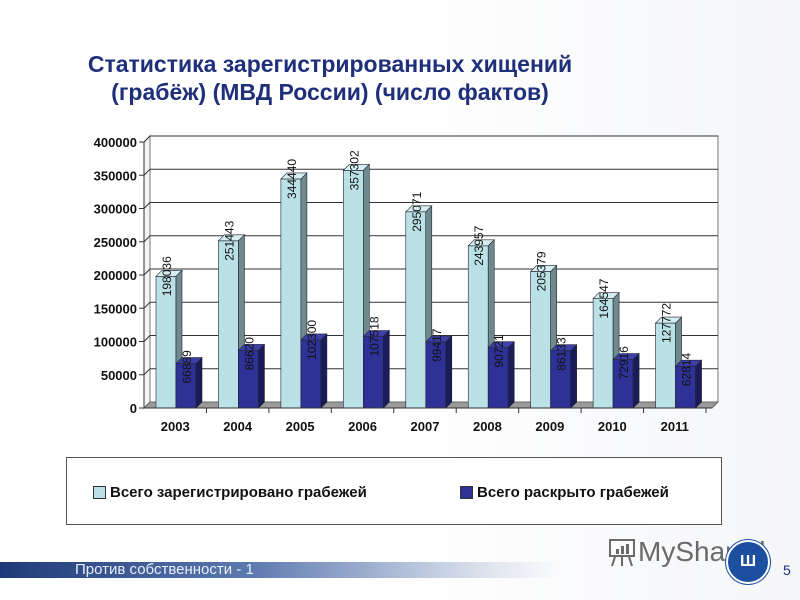 The width and height of the screenshot is (800, 600). I want to click on bar-value-label: 251443, so click(229, 240).